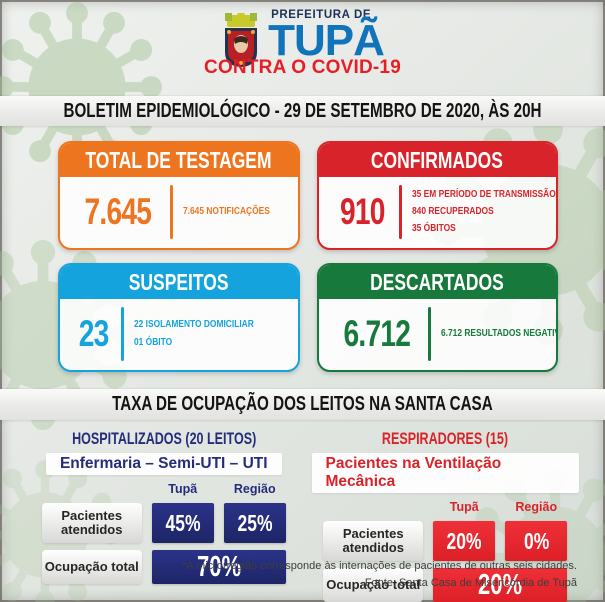  What do you see at coordinates (153, 341) in the screenshot?
I see `card-detail: 01 ÓBITO` at bounding box center [153, 341].